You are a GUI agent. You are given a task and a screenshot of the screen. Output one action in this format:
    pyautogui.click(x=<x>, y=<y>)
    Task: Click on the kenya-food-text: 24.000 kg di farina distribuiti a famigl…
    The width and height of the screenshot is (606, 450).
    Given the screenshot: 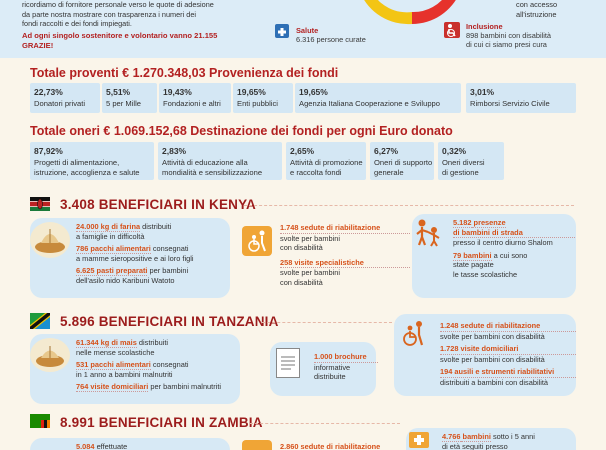 What is the action you would take?
    pyautogui.click(x=135, y=253)
    